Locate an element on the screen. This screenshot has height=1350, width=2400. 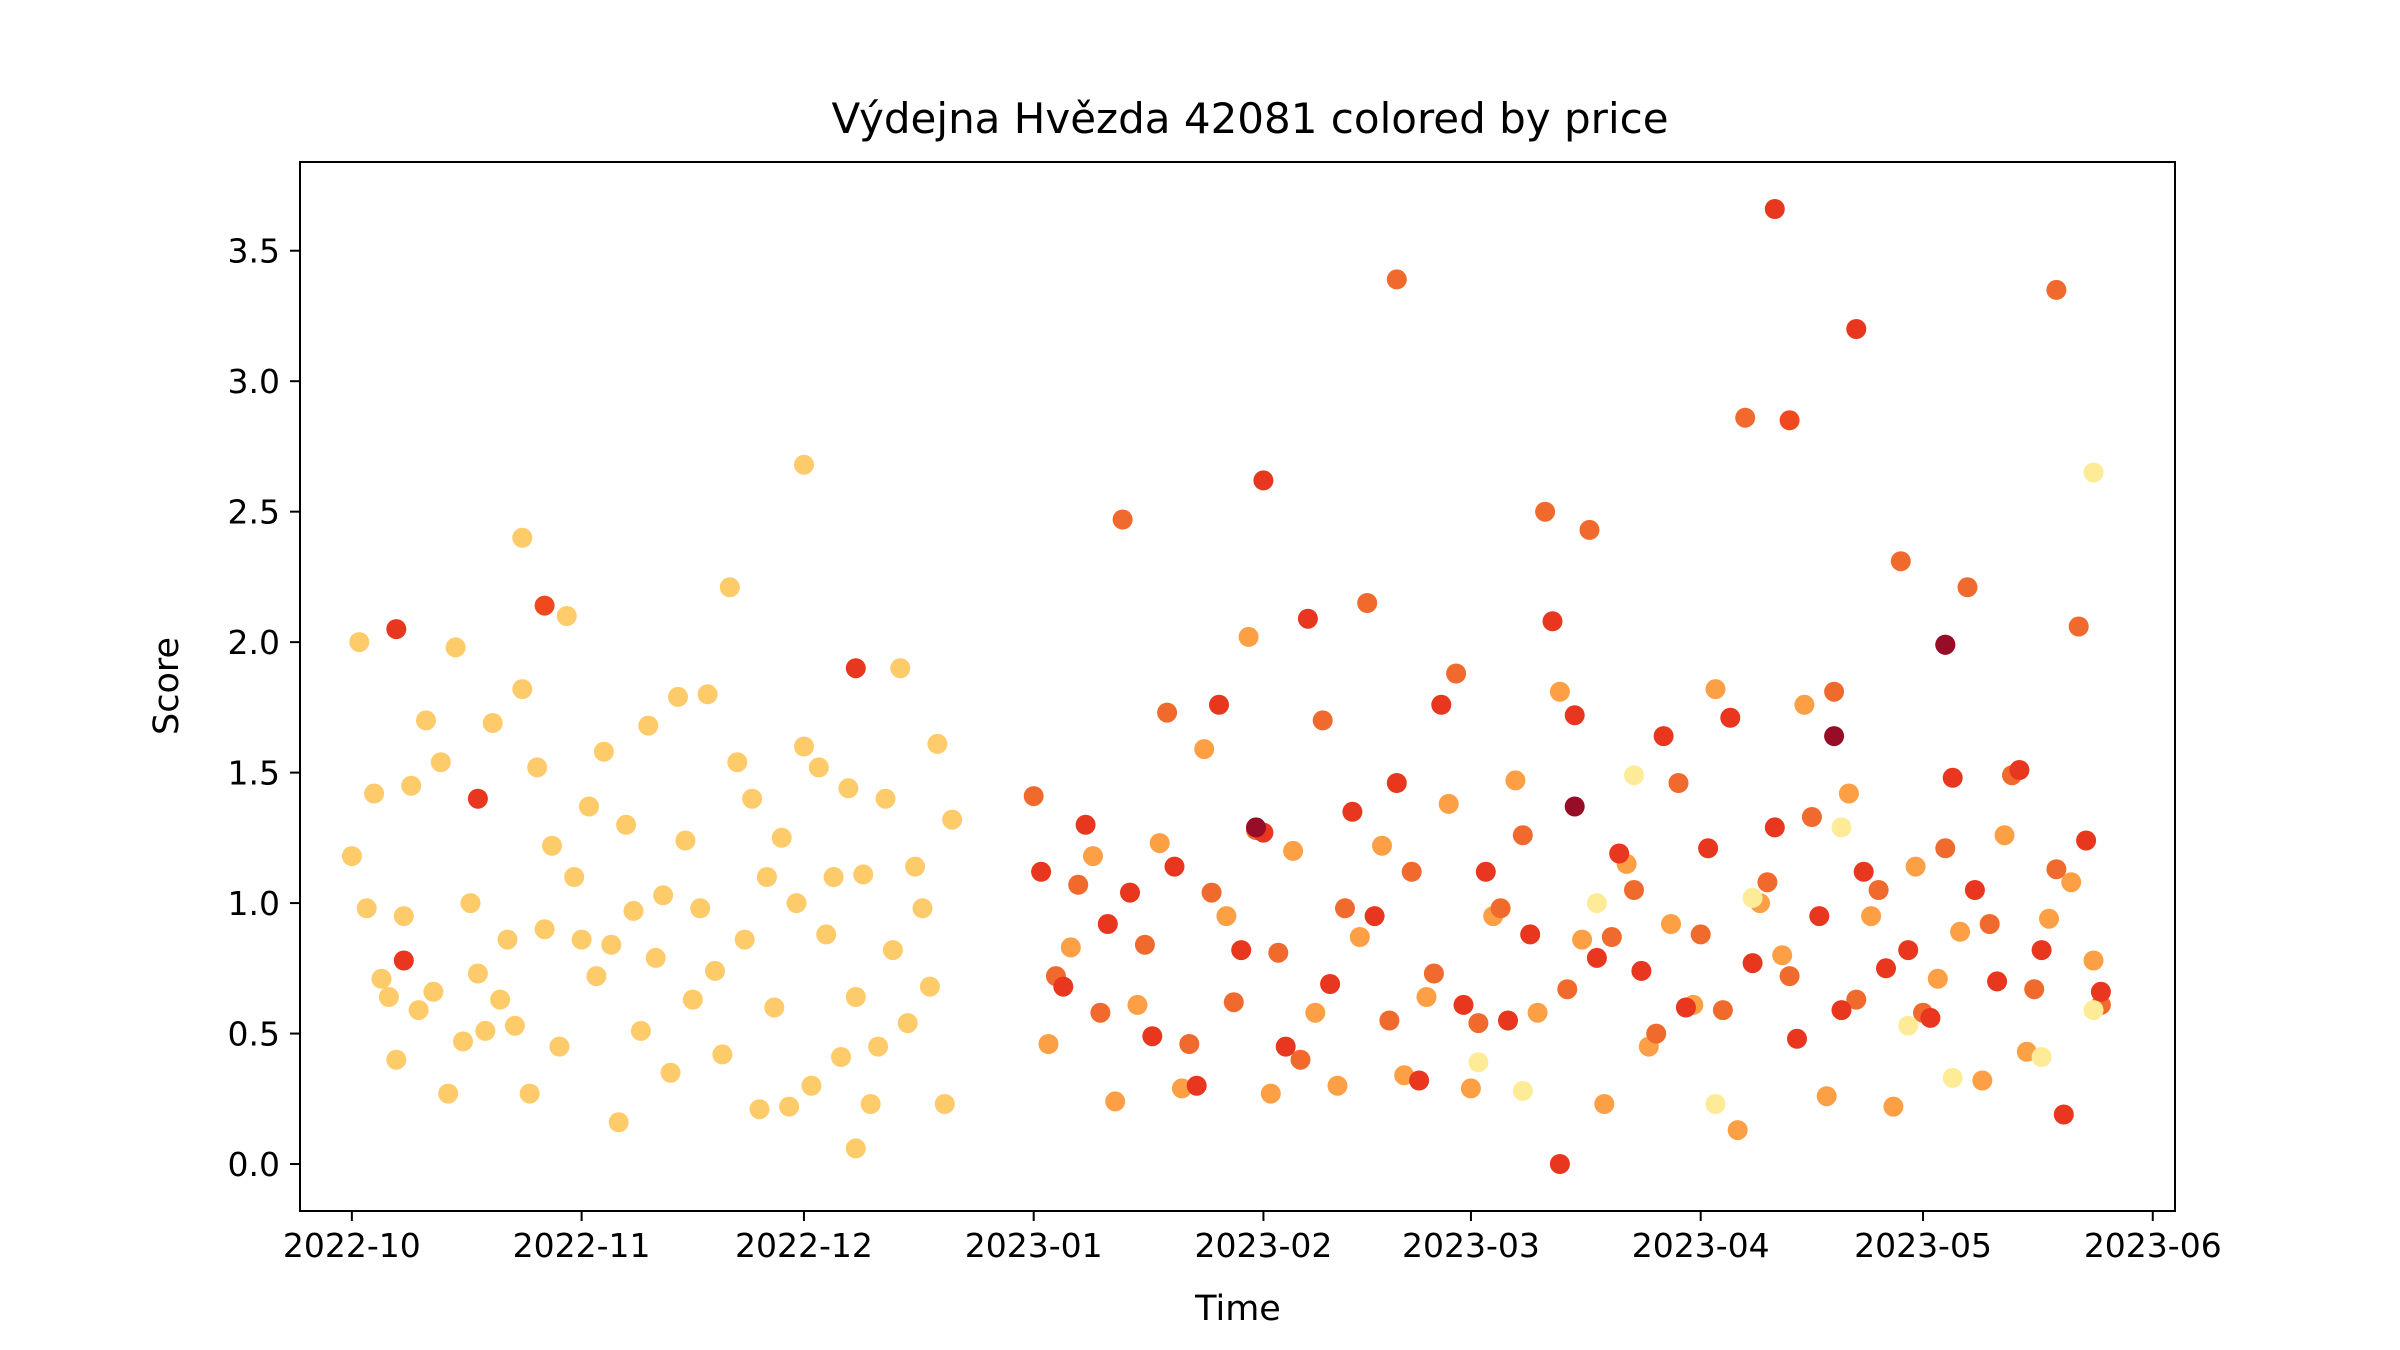
y-tick-label: 2.5 is located at coordinates (254, 512).